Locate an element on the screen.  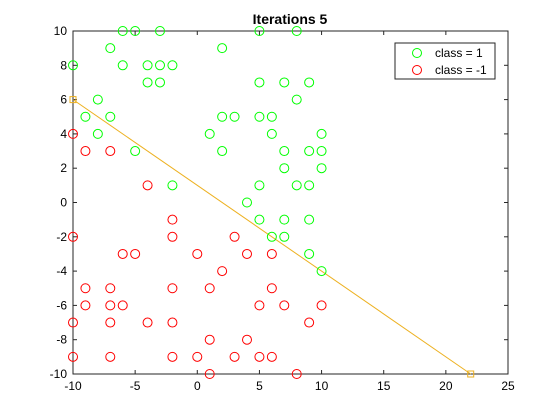
y-tick-label: 2 is located at coordinates (63, 168).